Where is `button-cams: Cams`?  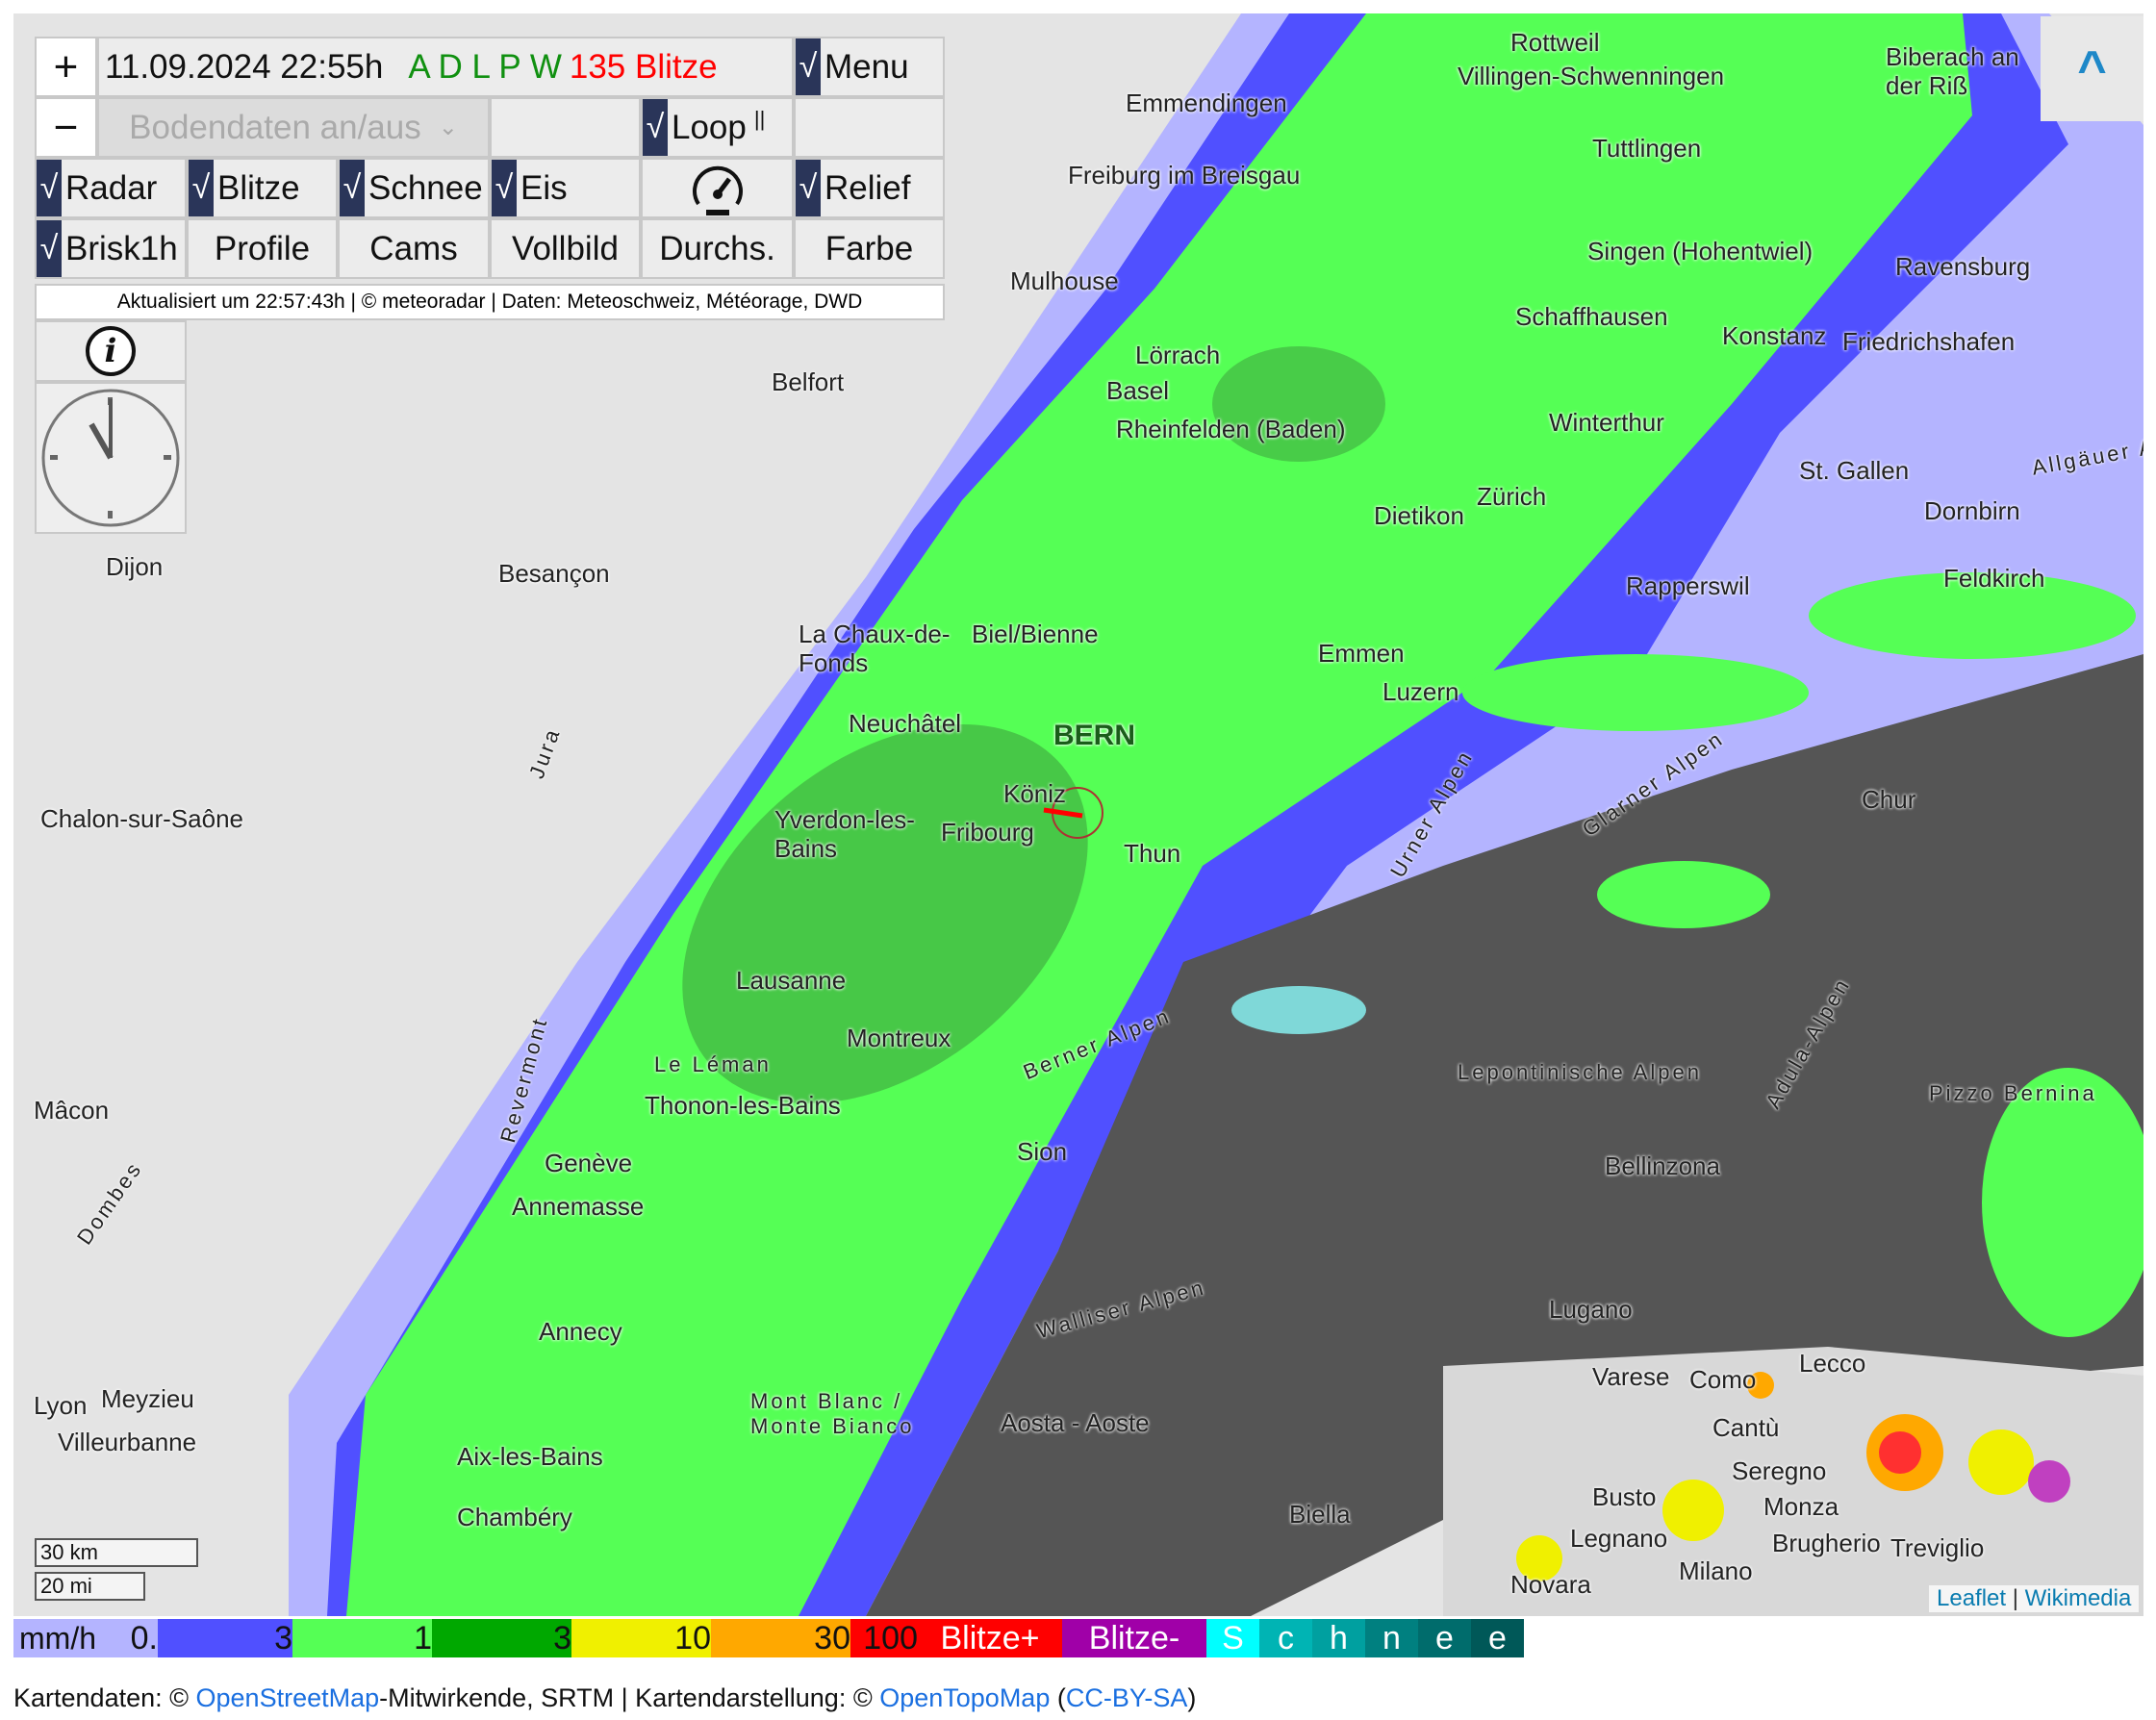 button-cams: Cams is located at coordinates (414, 248).